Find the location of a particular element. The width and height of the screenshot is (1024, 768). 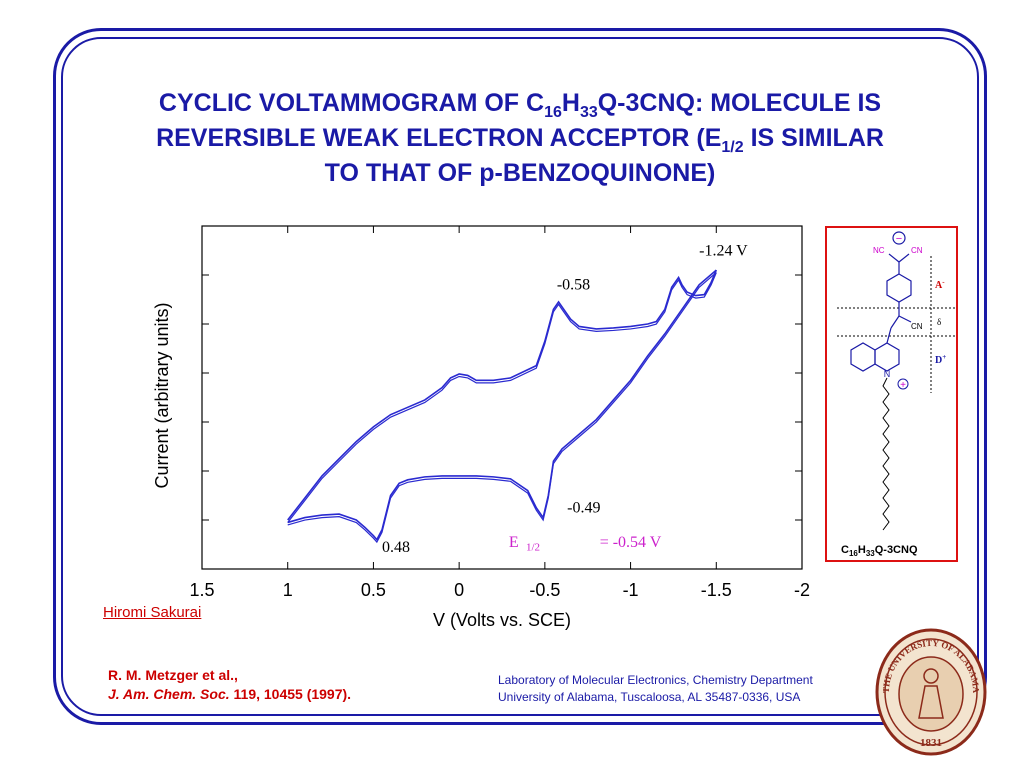

plus-charge-circle is located at coordinates (903, 384).